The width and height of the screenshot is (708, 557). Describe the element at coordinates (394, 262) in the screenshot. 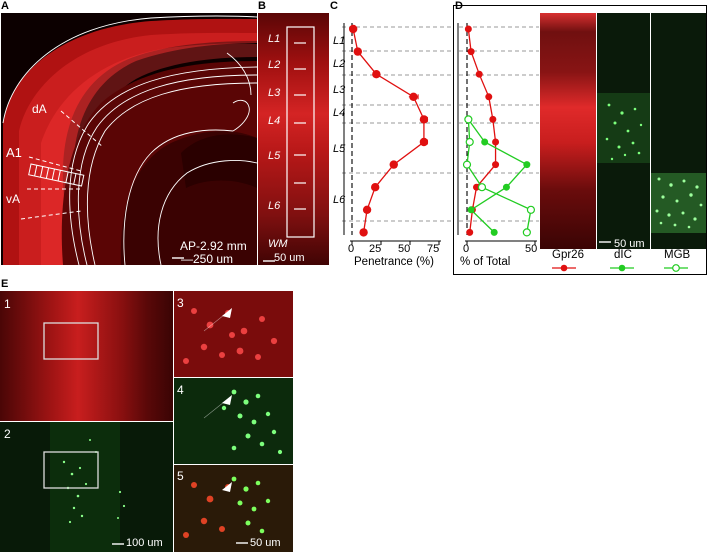

I see `chart-c-xlabel: Penetrance (%)` at that location.